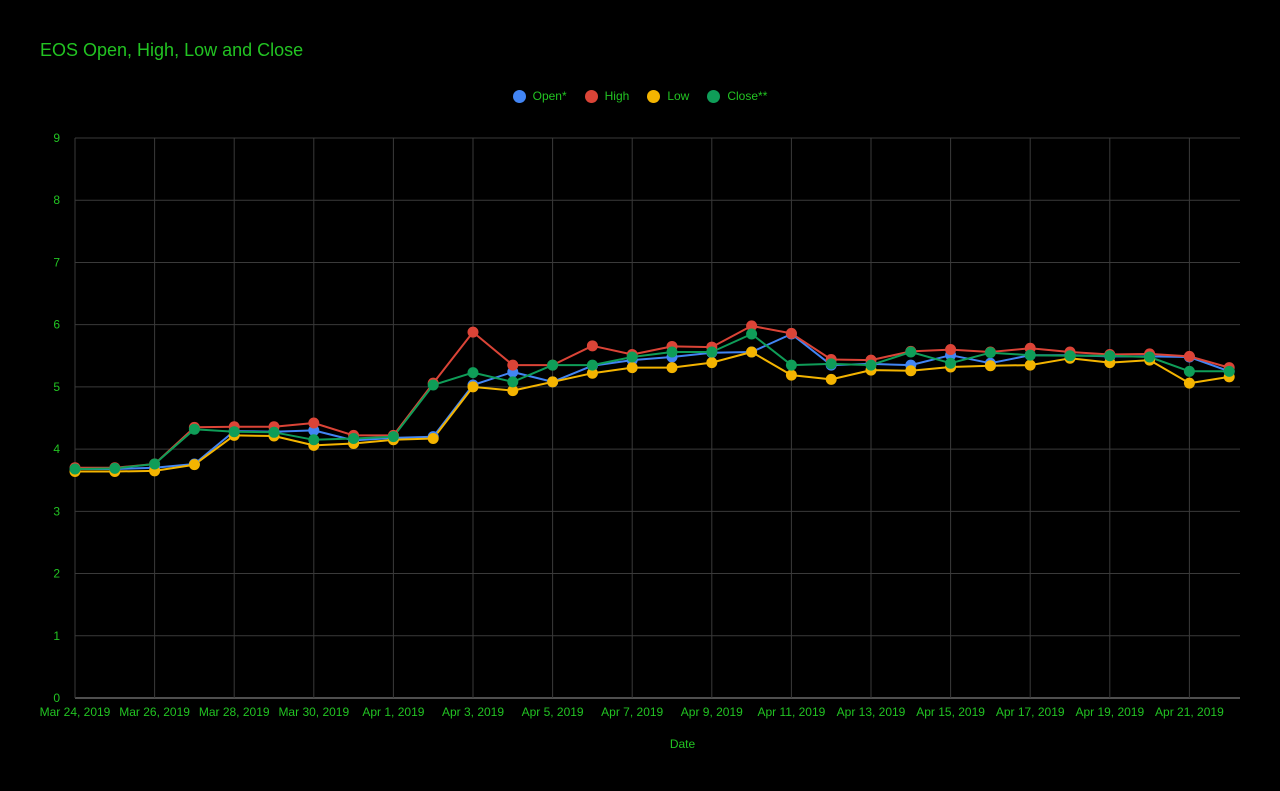  I want to click on x-tick-label: Mar 28, 2019, so click(234, 712).